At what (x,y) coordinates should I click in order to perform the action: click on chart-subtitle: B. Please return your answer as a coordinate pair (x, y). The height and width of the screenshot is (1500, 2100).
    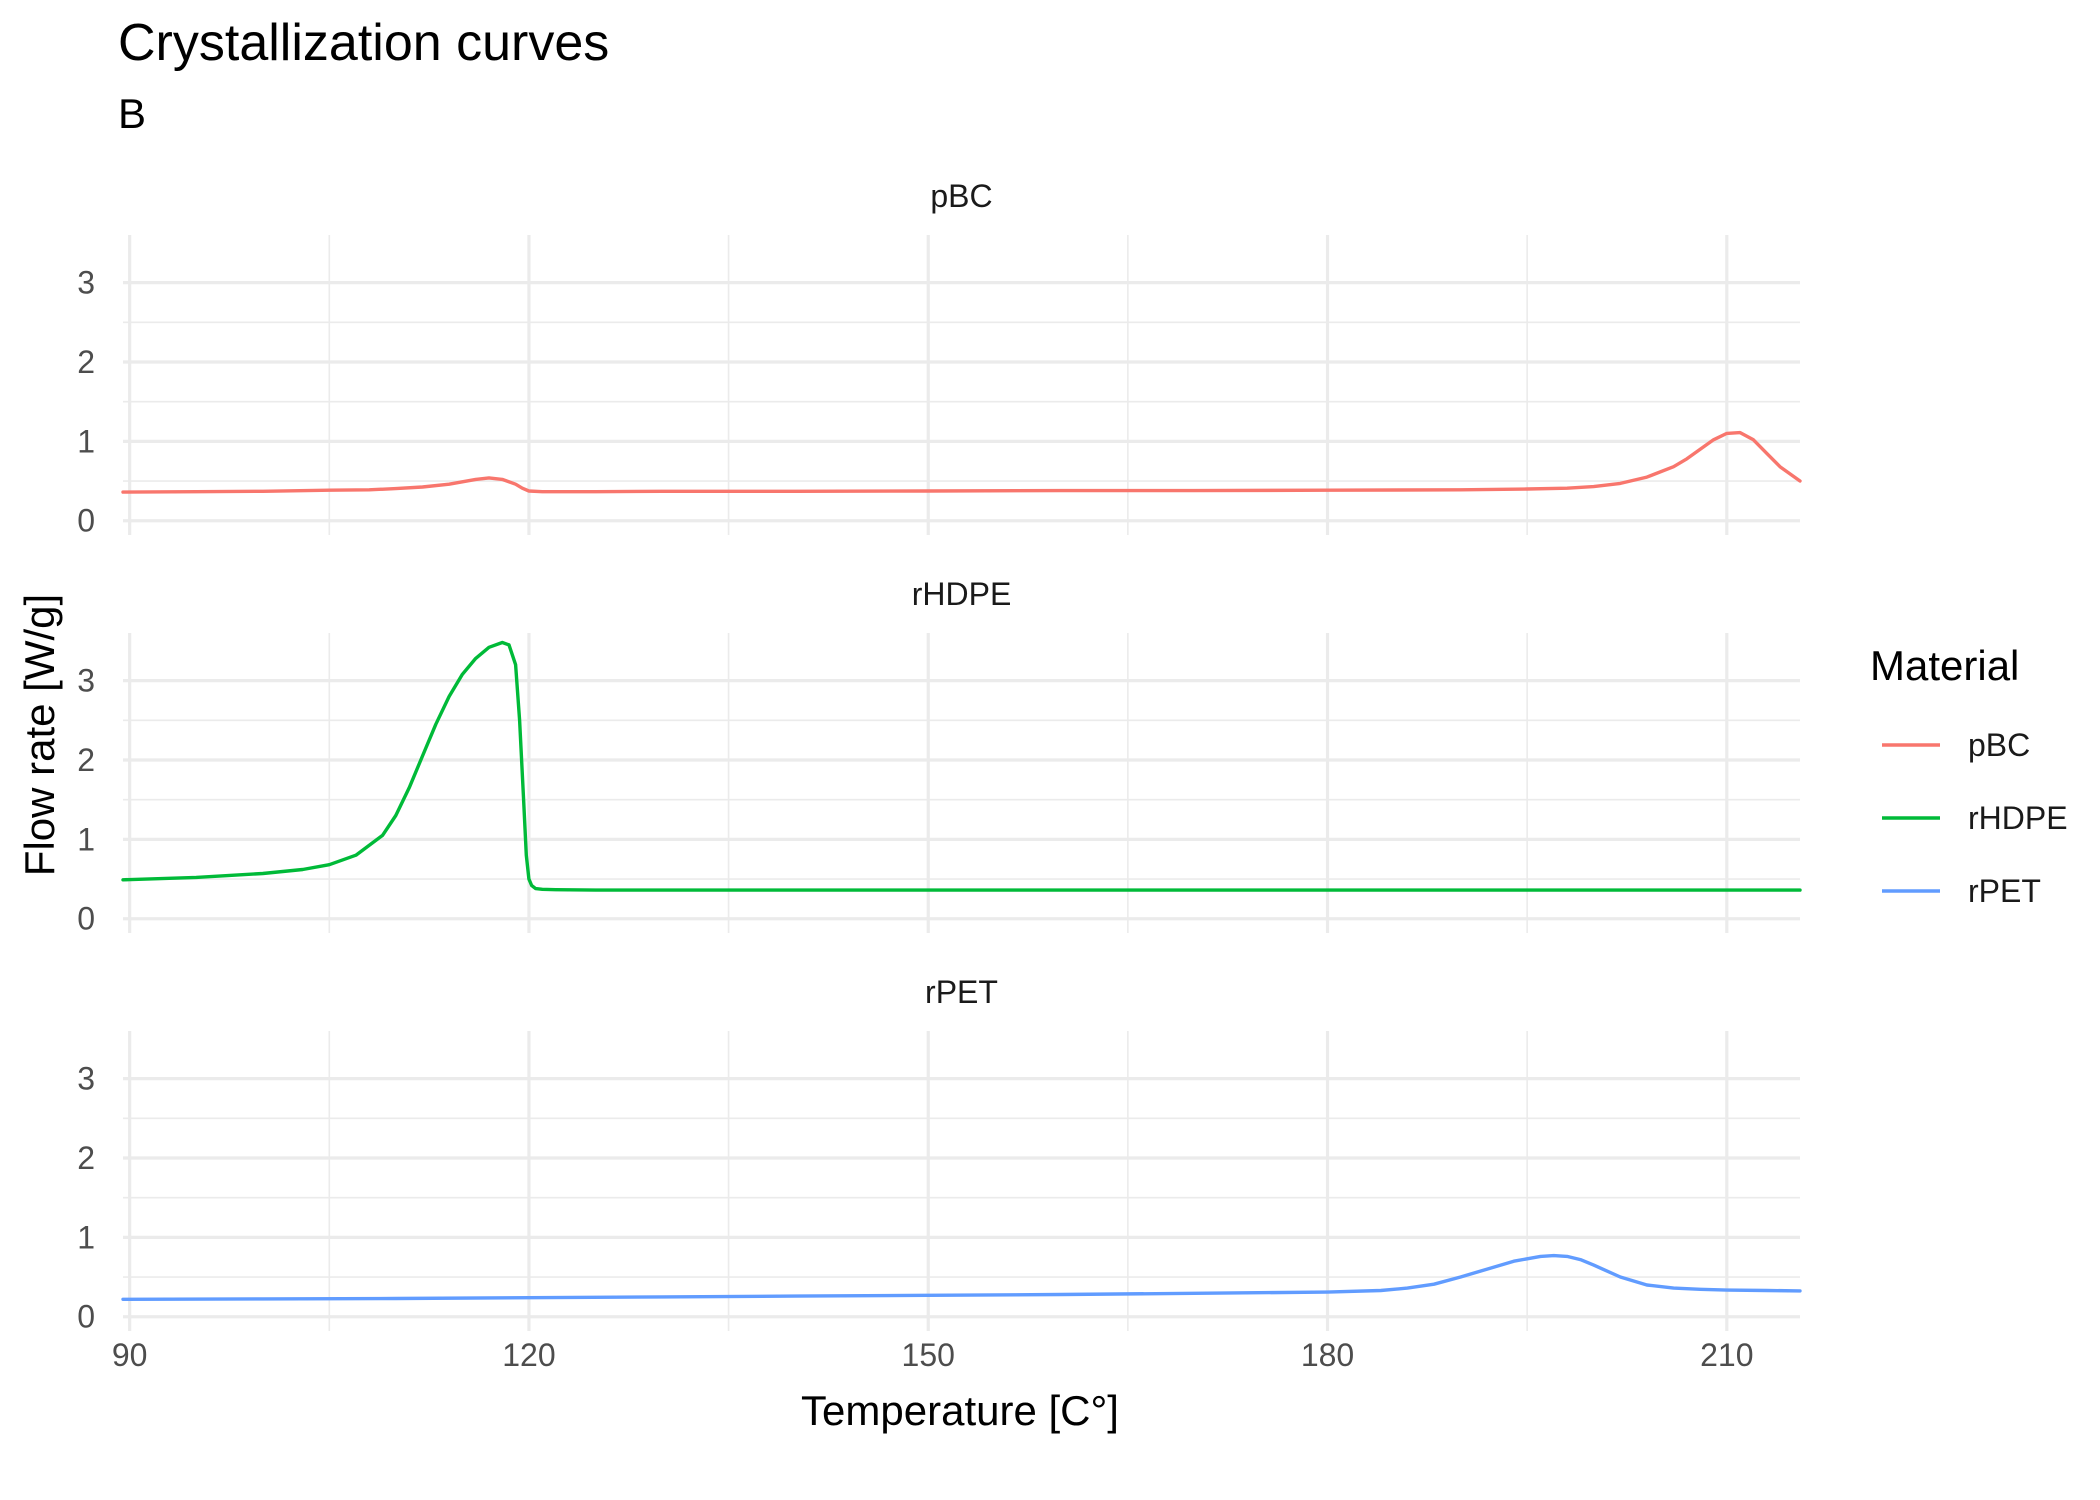
    Looking at the image, I should click on (132, 113).